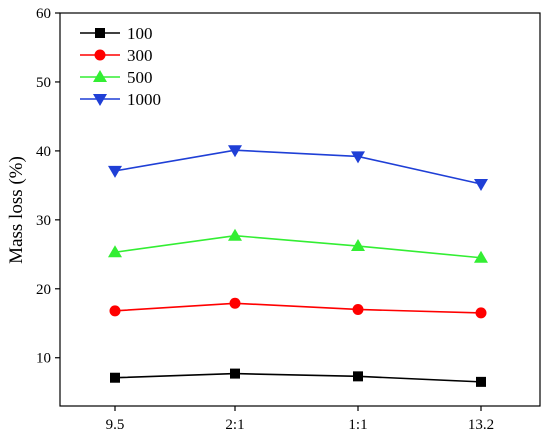  I want to click on legend-item: 500, so click(116, 77).